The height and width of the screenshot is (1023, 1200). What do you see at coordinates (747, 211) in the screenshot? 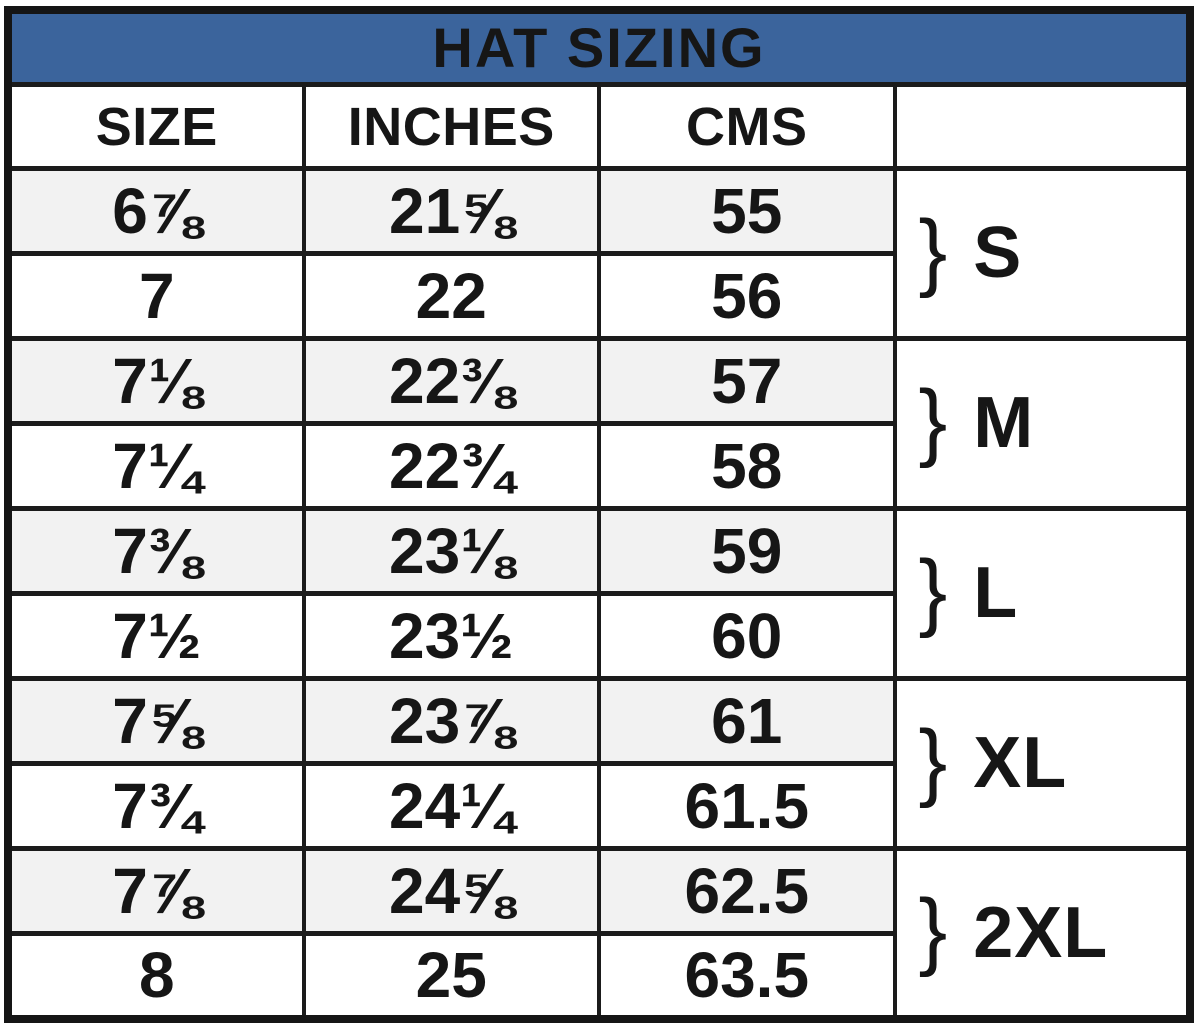
I see `cms-cell: 55` at bounding box center [747, 211].